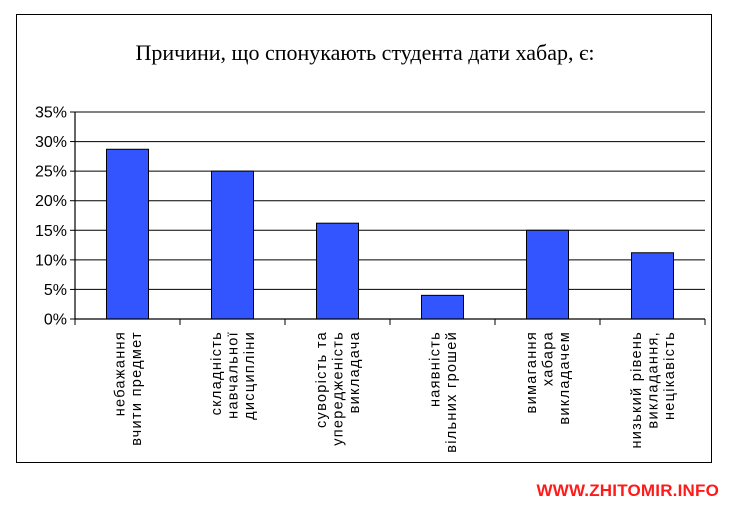  What do you see at coordinates (532, 372) in the screenshot?
I see `x-category-label-line: вимагання` at bounding box center [532, 372].